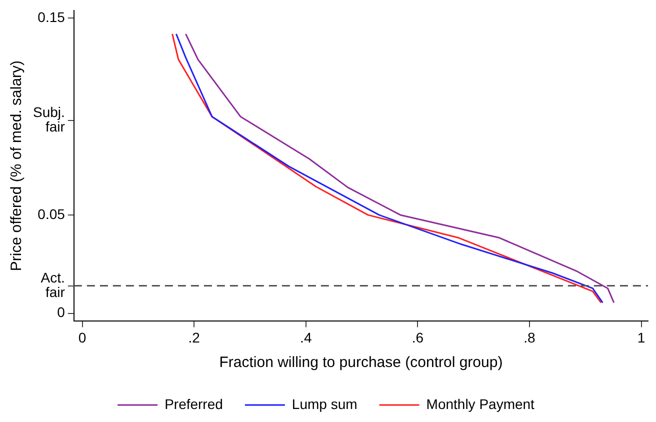 The width and height of the screenshot is (656, 422). I want to click on y-tick-label: Act. fair, so click(53, 284).